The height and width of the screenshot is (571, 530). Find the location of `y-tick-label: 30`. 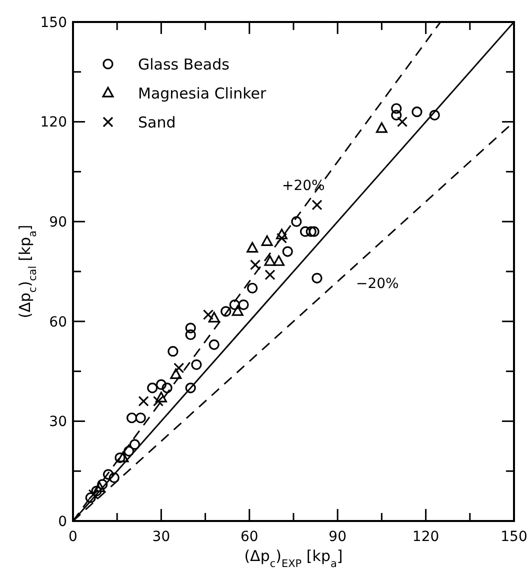

y-tick-label: 30 is located at coordinates (58, 422).